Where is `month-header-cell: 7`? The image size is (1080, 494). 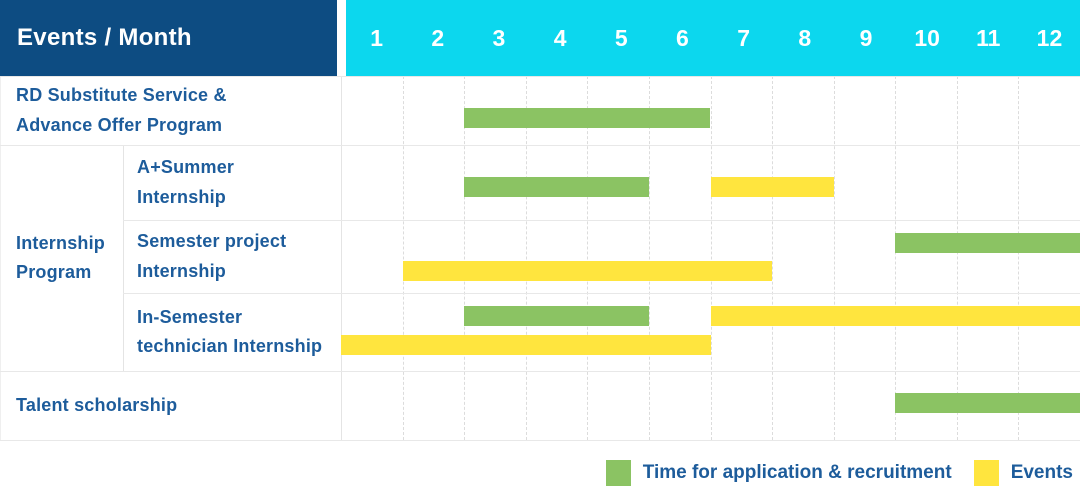
month-header-cell: 7 is located at coordinates (744, 37).